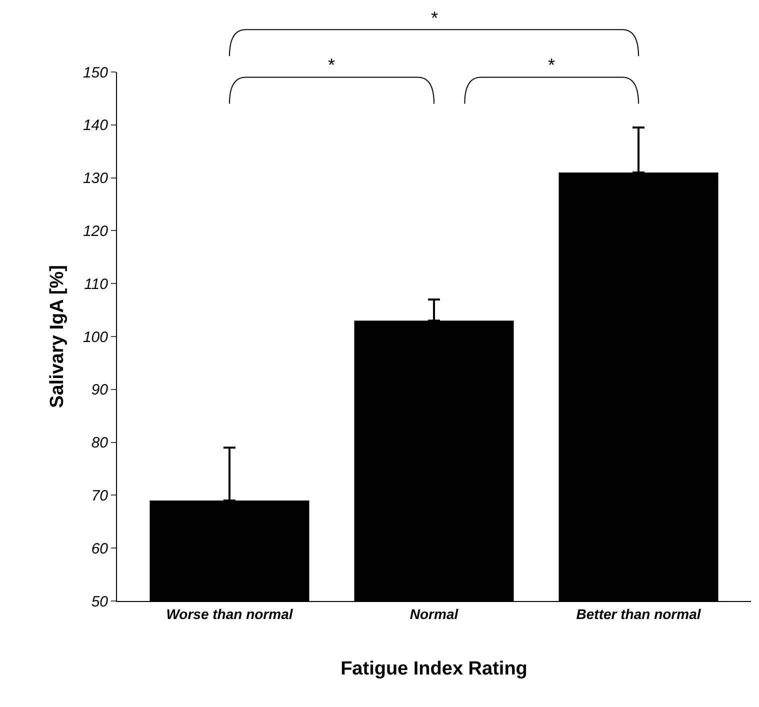  What do you see at coordinates (100, 390) in the screenshot?
I see `y-tick-label: 90` at bounding box center [100, 390].